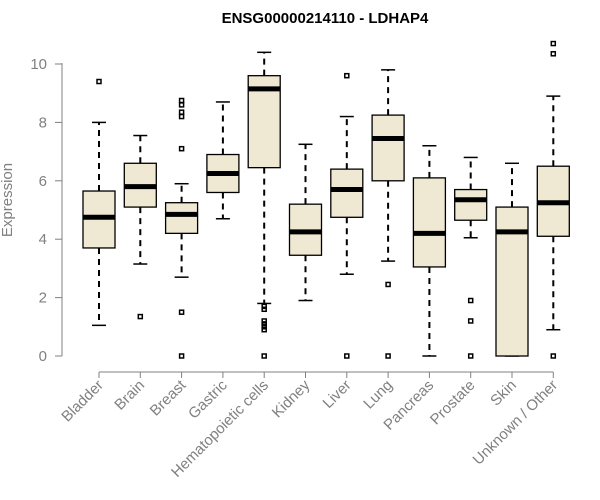 This screenshot has height=500, width=600. What do you see at coordinates (264, 205) in the screenshot?
I see `box-hematopoietic-cells` at bounding box center [264, 205].